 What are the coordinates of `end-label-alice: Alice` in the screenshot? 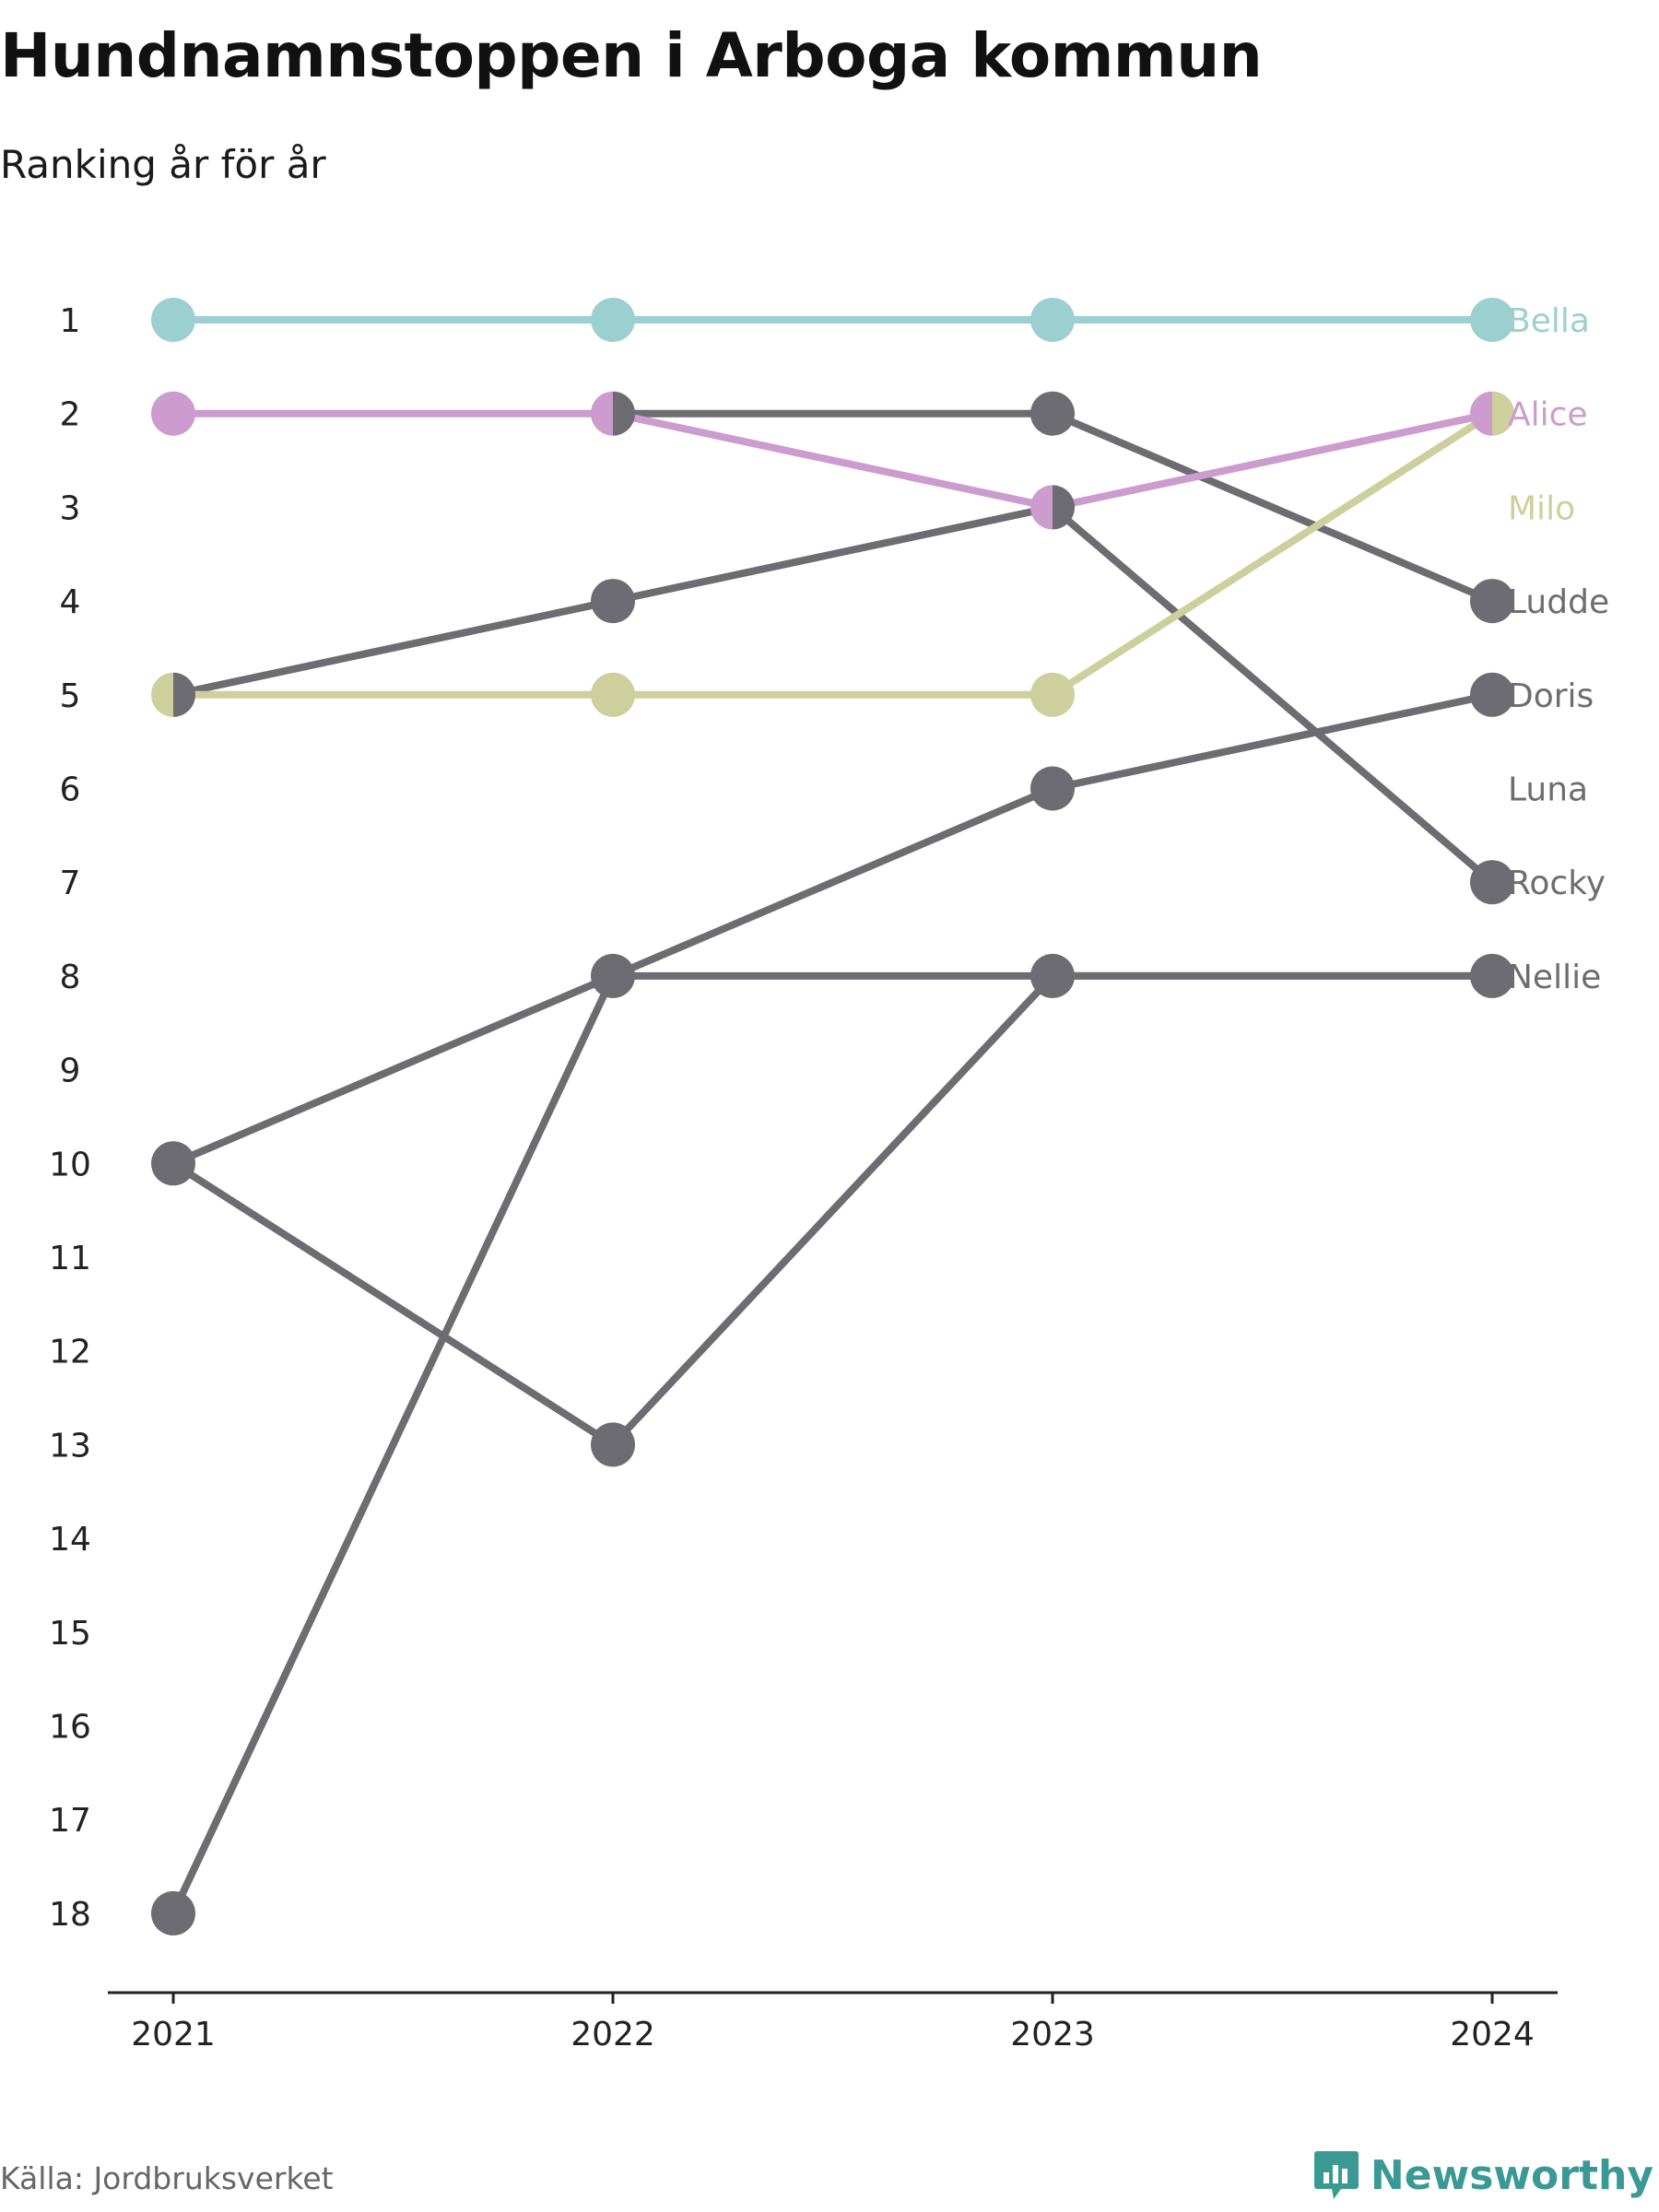 It's located at (1548, 415).